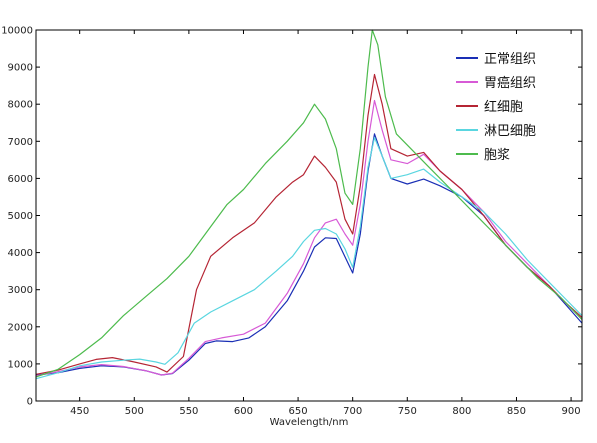  I want to click on y-tick-label: 0, so click(30, 402).